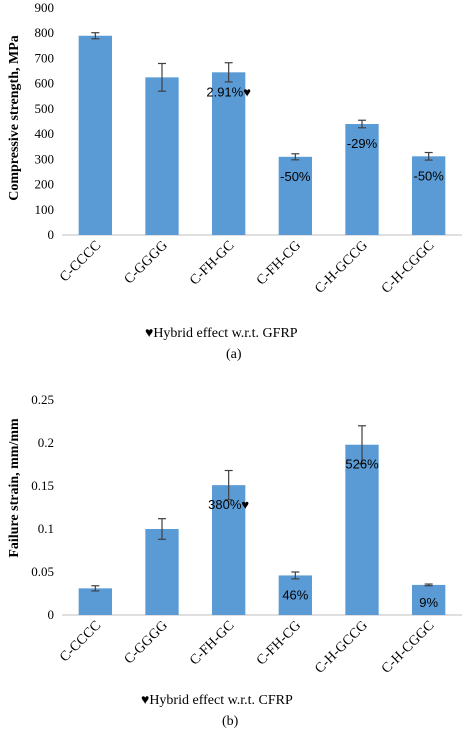 This screenshot has height=740, width=474. I want to click on y-tick-label: 0.15, so click(42, 485).